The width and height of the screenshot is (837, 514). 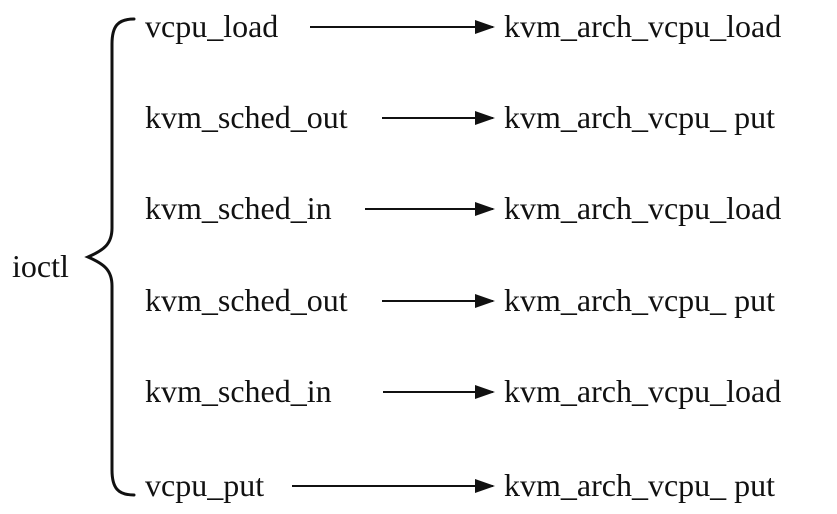 I want to click on flow-row-1: vcpu_load kvm_arch_vcpu_load, so click(x=418, y=26).